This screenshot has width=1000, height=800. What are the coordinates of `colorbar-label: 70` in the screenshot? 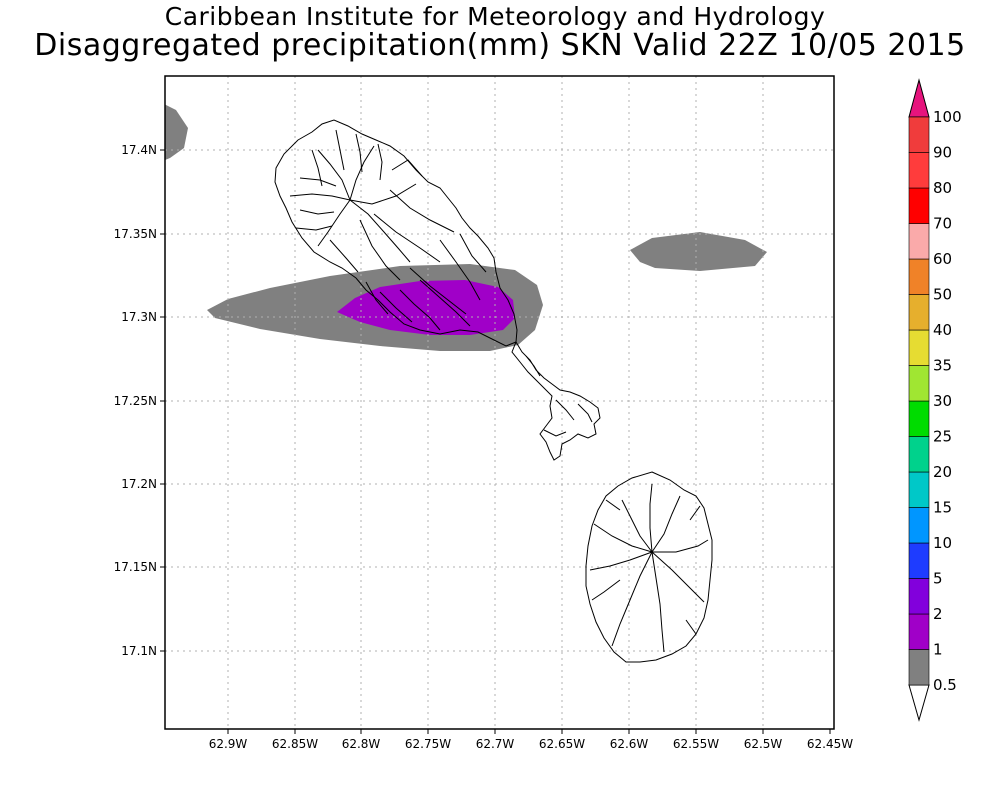 It's located at (942, 224).